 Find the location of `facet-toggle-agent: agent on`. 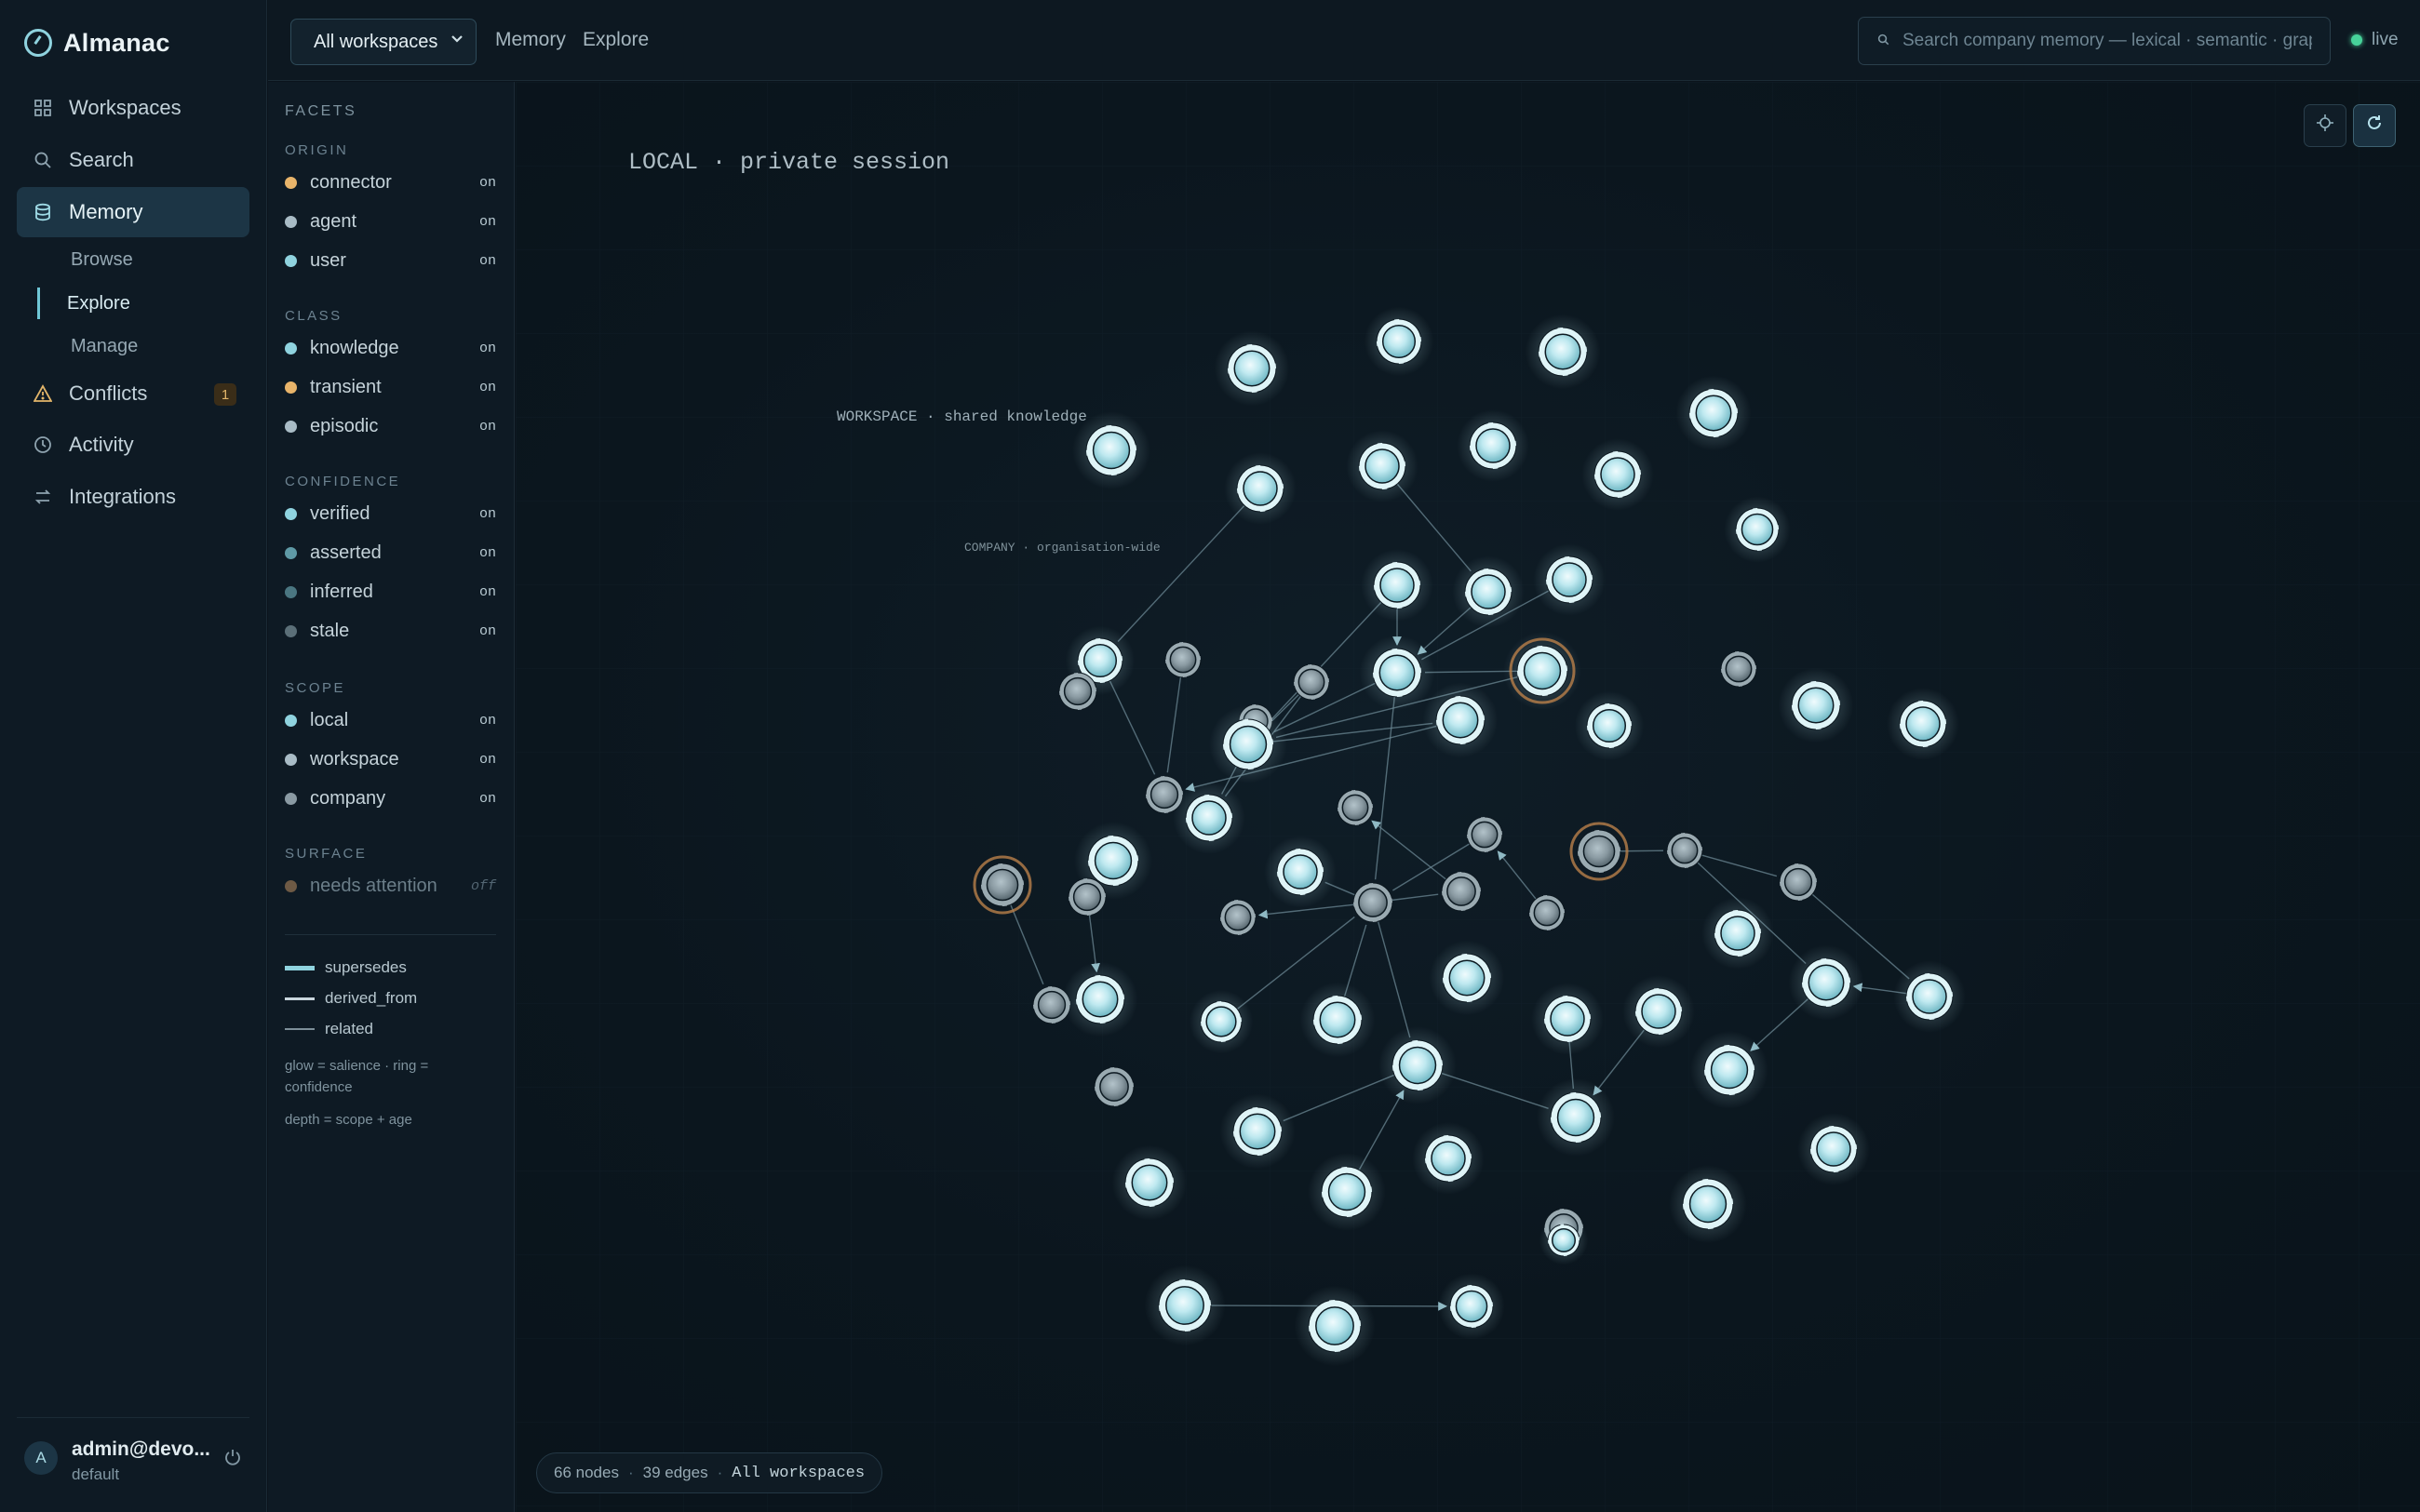

facet-toggle-agent: agent on is located at coordinates (390, 221).